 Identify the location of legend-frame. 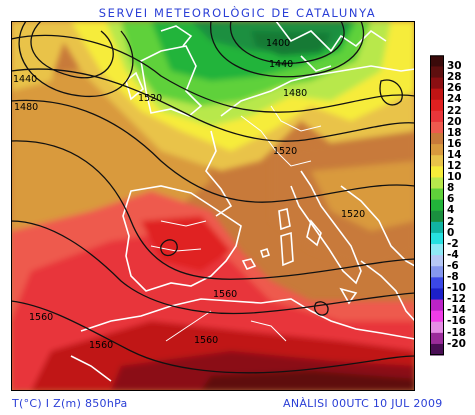
(437, 205).